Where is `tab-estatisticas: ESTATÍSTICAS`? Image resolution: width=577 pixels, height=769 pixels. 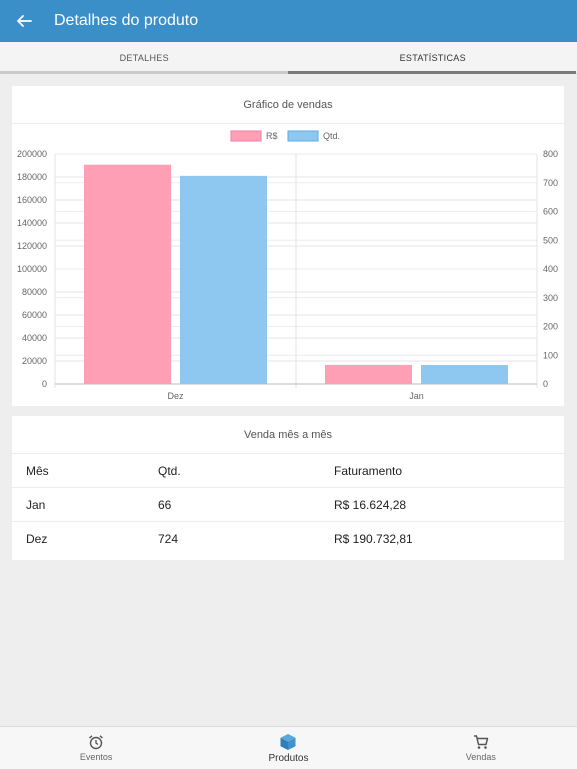
tab-estatisticas: ESTATÍSTICAS is located at coordinates (433, 57).